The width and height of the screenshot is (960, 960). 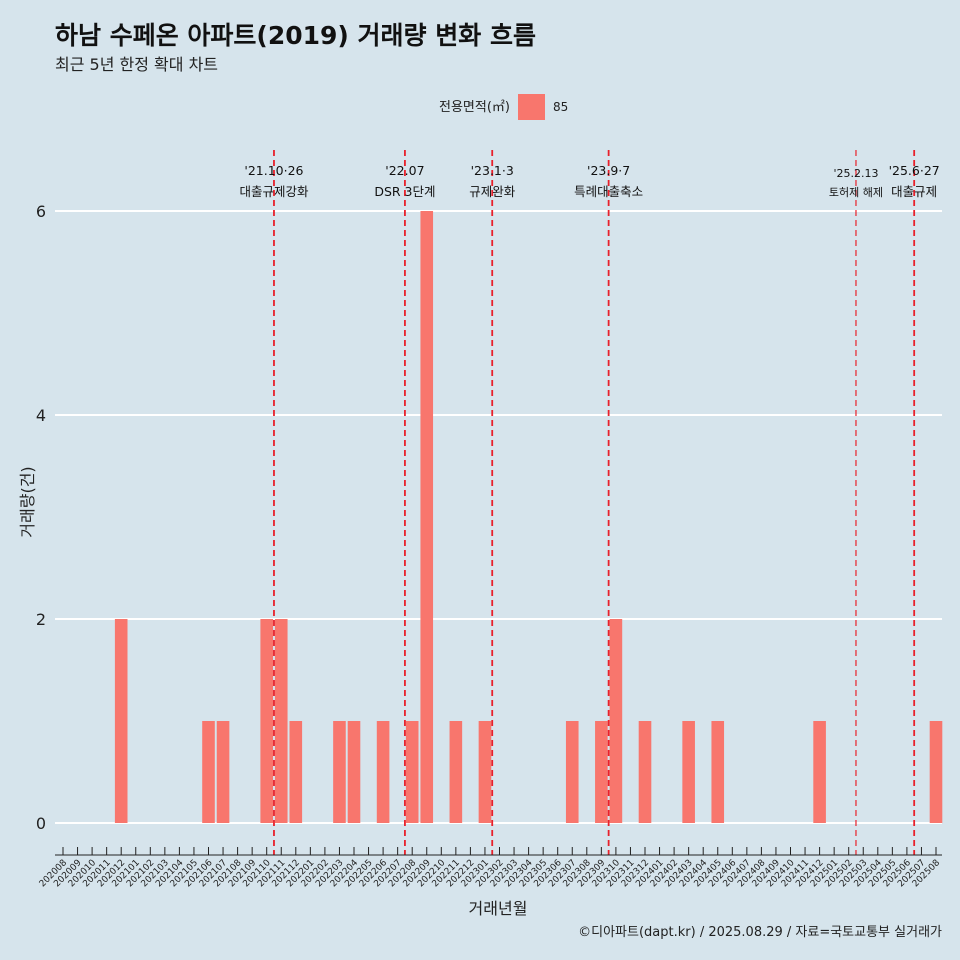 I want to click on y-axis-title: 거래량(건), so click(x=27, y=501).